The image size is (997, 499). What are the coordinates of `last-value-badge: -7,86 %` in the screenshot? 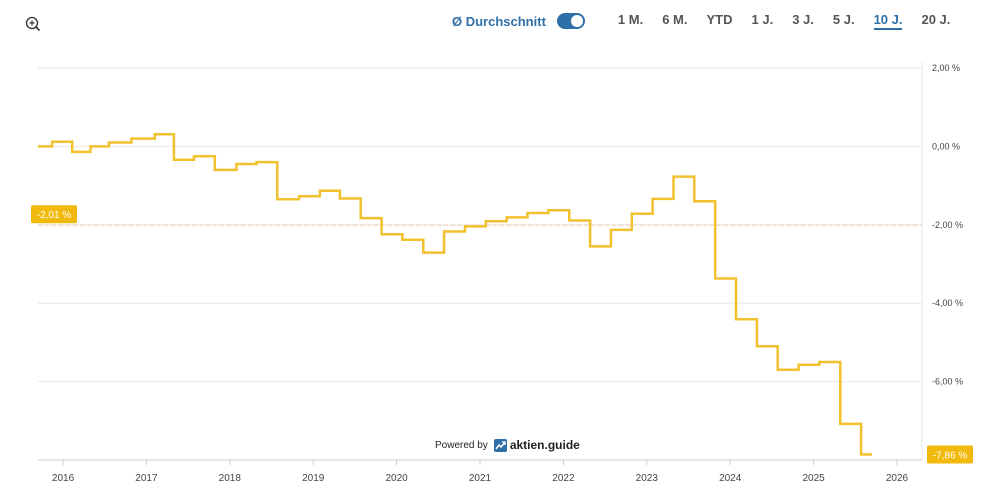 It's located at (950, 454).